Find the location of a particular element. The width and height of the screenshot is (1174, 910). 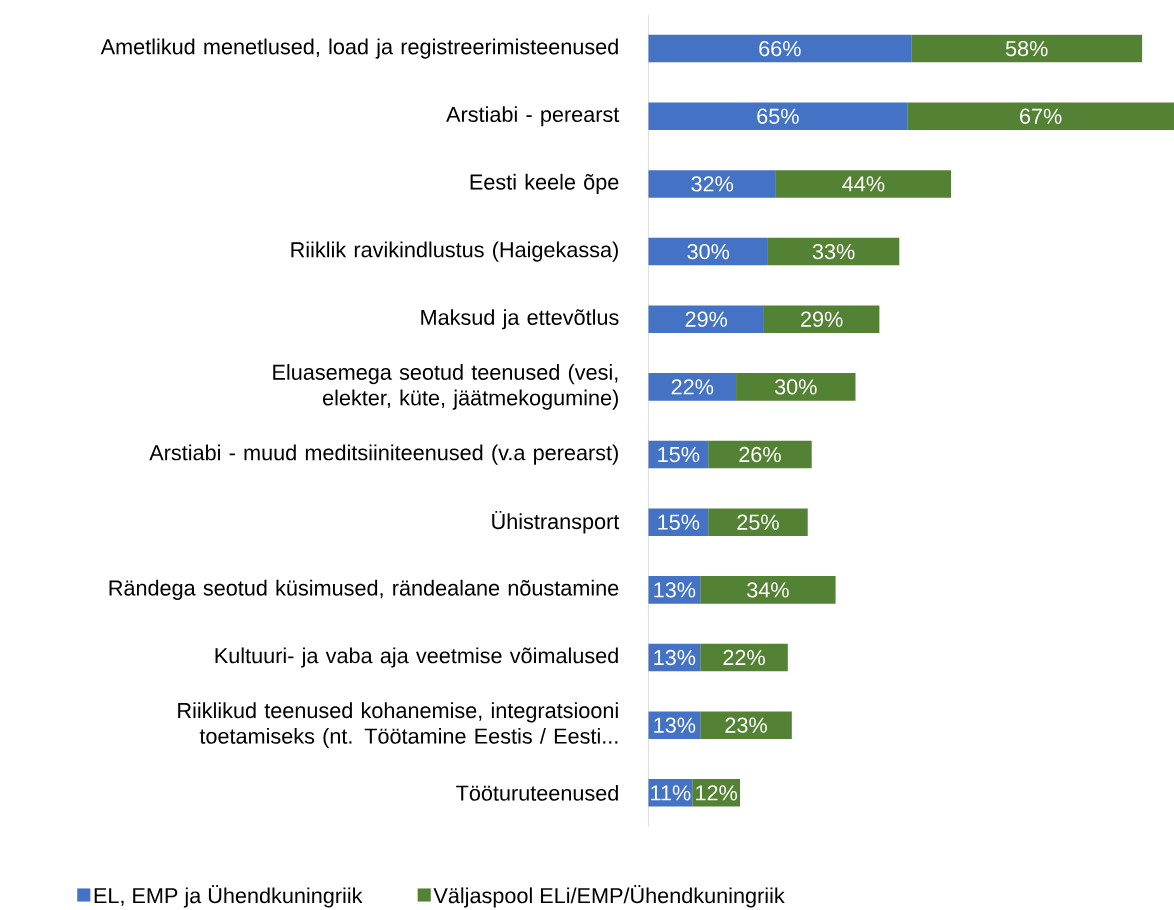

data-label: 26% is located at coordinates (760, 454).